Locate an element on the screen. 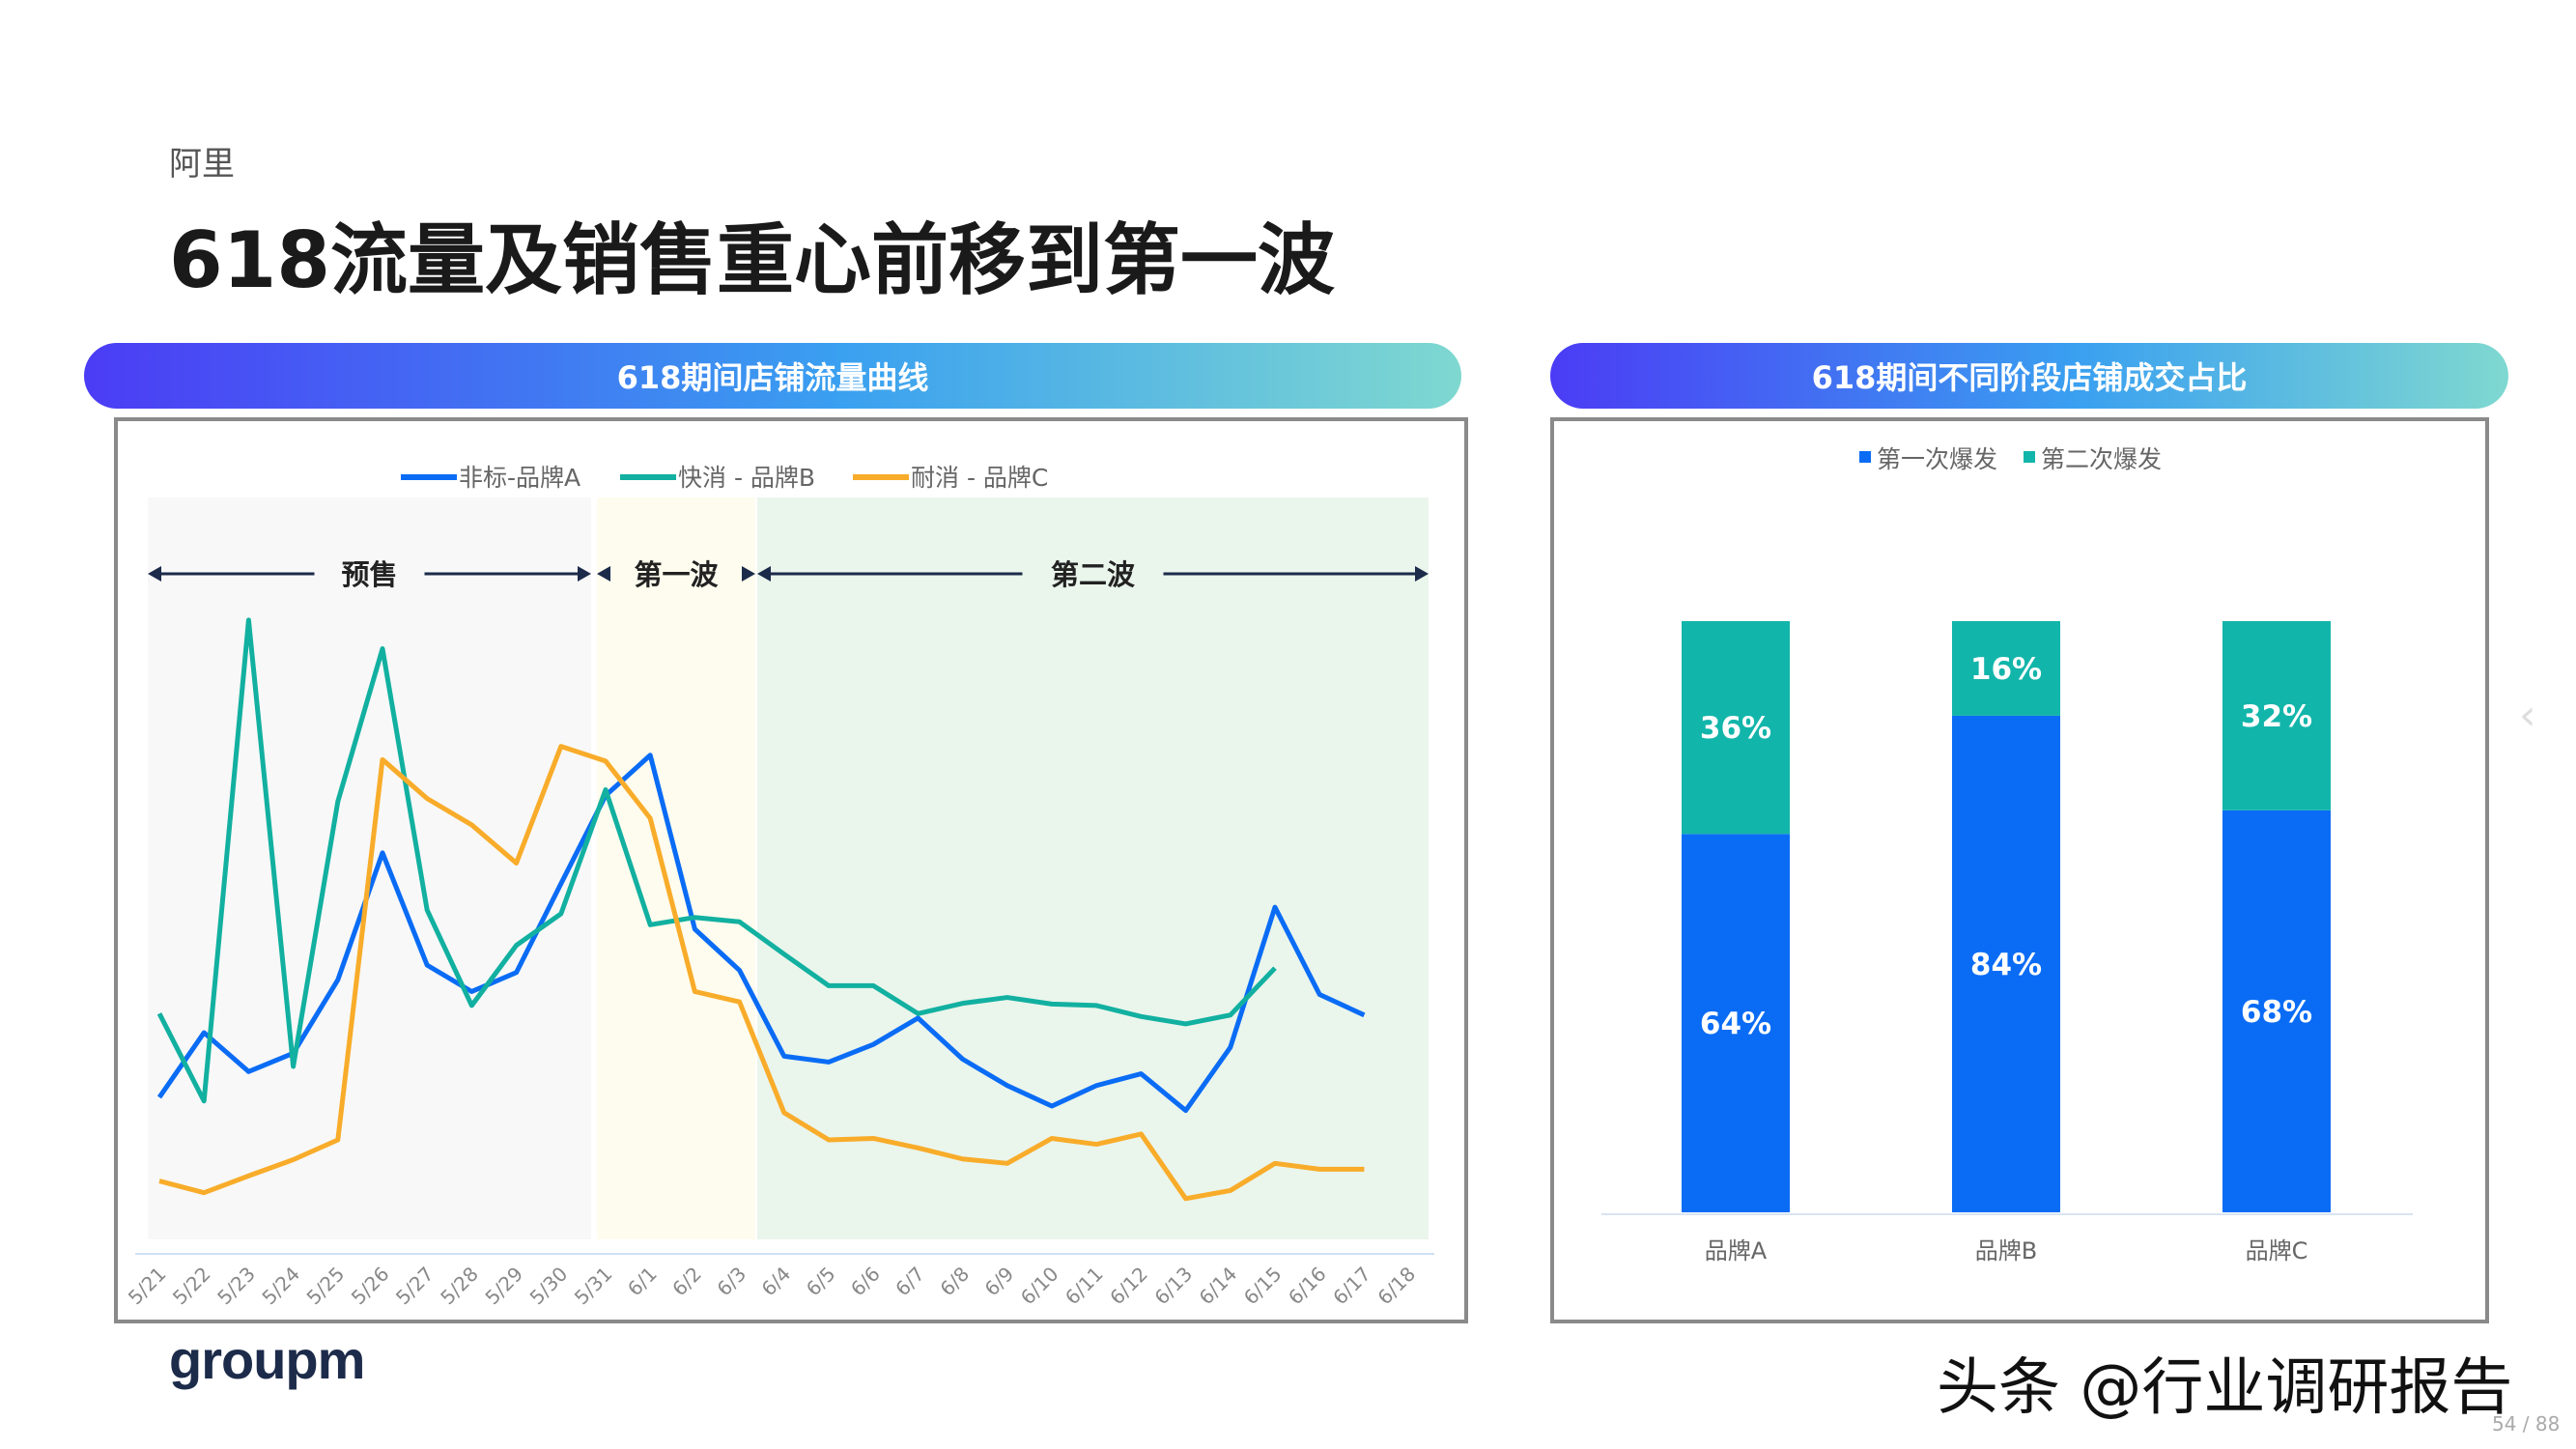 The height and width of the screenshot is (1449, 2576). x-tick-label: 5/22 is located at coordinates (191, 1286).